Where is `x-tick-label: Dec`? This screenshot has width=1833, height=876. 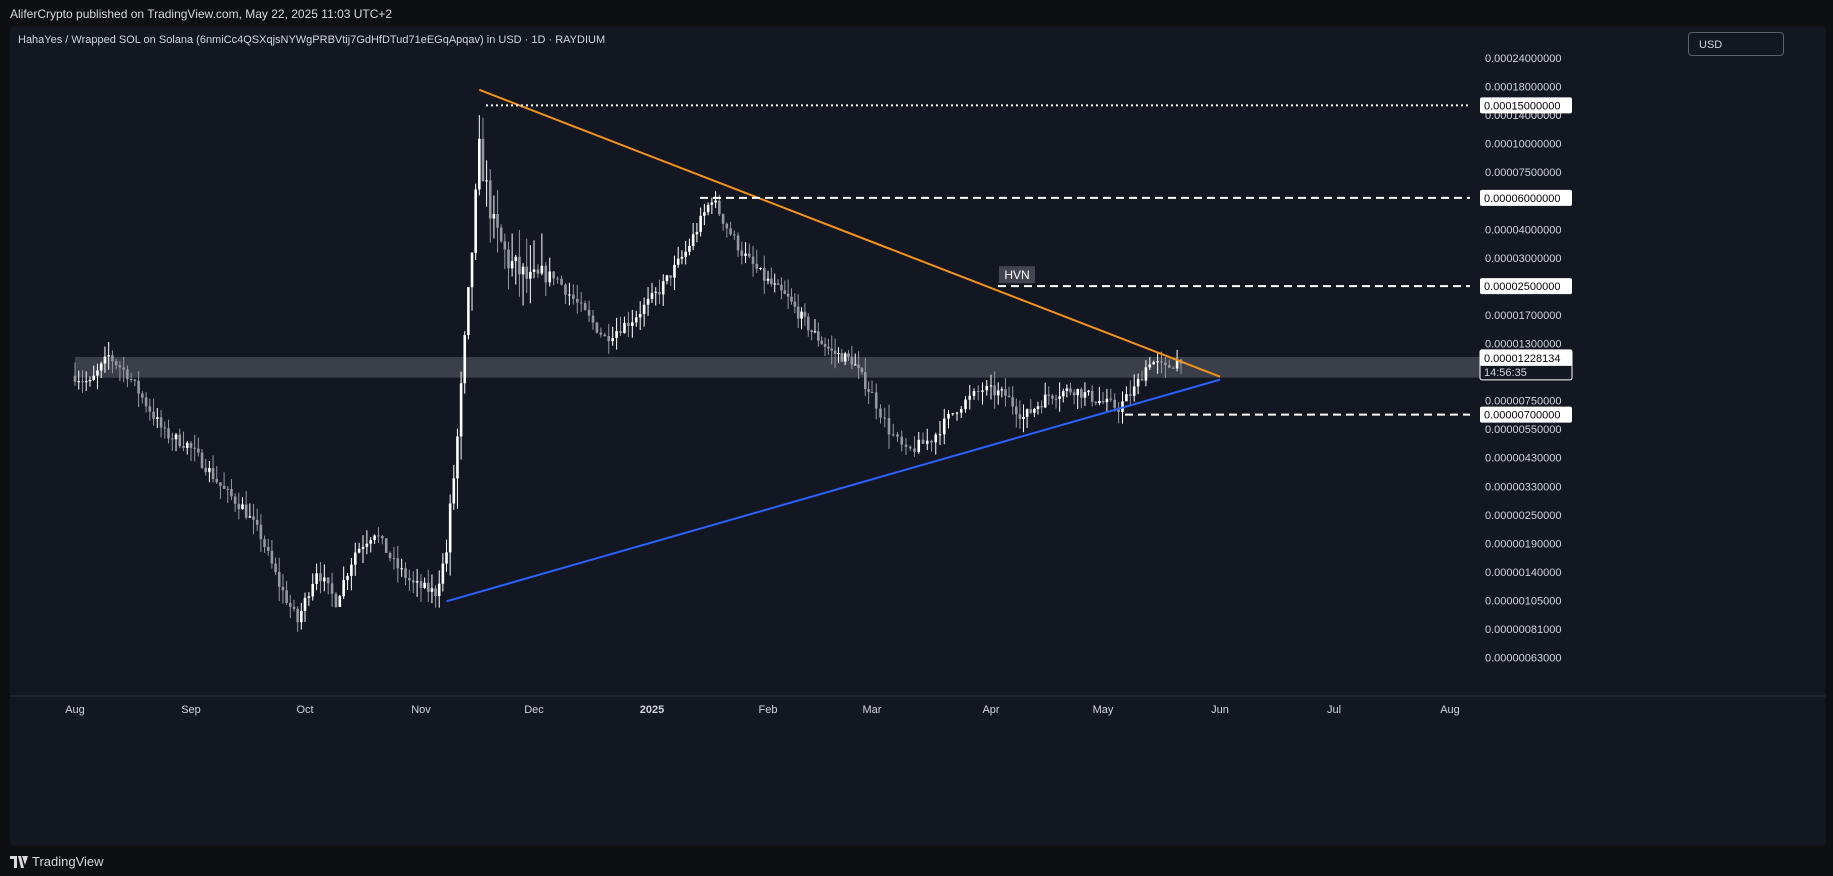 x-tick-label: Dec is located at coordinates (534, 710).